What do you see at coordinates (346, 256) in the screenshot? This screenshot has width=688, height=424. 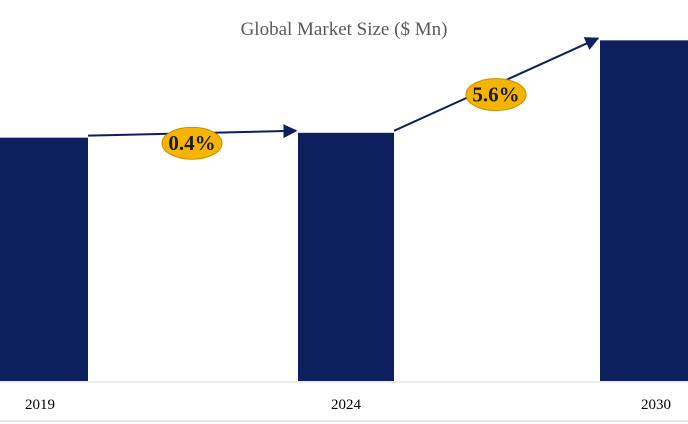 I see `bar-2024` at bounding box center [346, 256].